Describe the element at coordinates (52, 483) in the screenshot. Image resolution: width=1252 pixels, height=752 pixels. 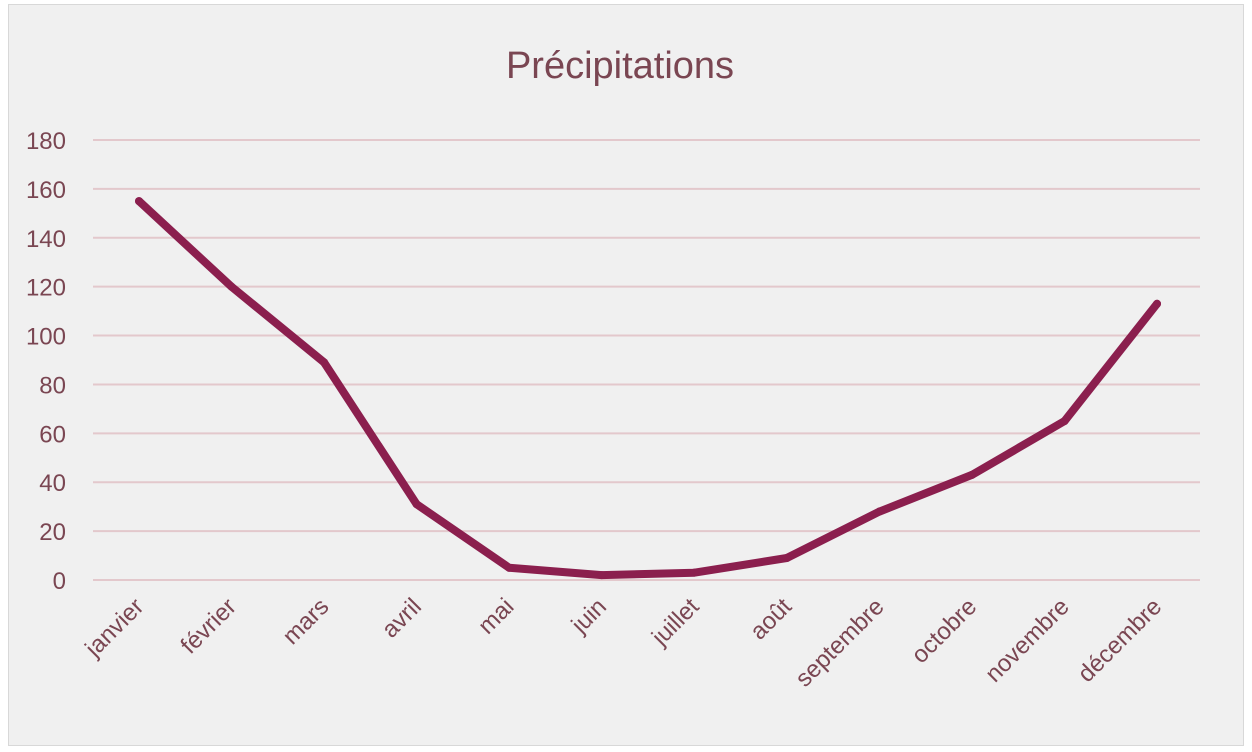
I see `y-tick-label: 40` at that location.